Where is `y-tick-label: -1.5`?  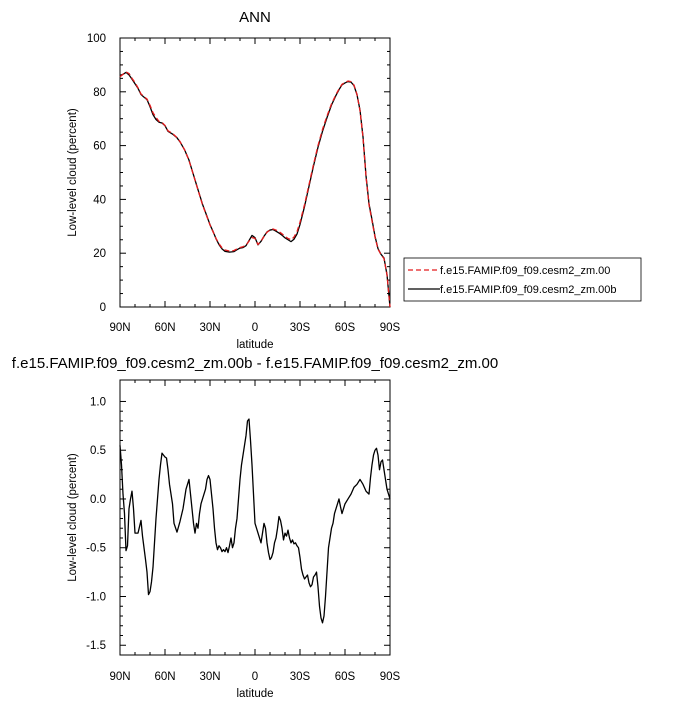
y-tick-label: -1.5 is located at coordinates (96, 646).